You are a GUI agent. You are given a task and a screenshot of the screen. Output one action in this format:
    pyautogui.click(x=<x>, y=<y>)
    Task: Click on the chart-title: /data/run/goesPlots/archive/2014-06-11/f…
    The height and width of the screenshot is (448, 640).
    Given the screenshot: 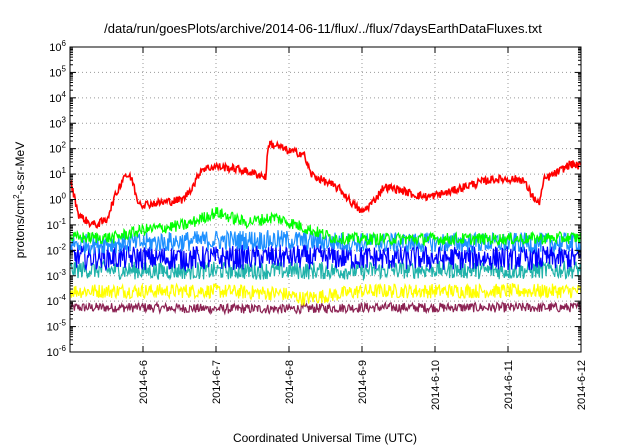 What is the action you would take?
    pyautogui.click(x=323, y=28)
    